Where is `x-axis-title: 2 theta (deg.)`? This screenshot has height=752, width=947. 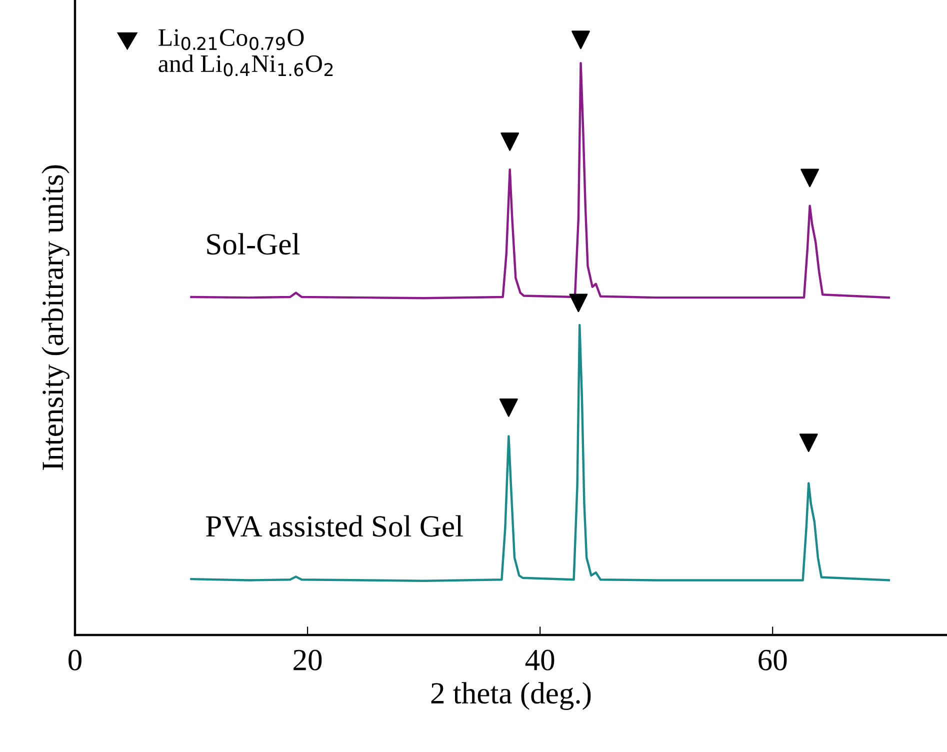
x-axis-title: 2 theta (deg.) is located at coordinates (511, 696).